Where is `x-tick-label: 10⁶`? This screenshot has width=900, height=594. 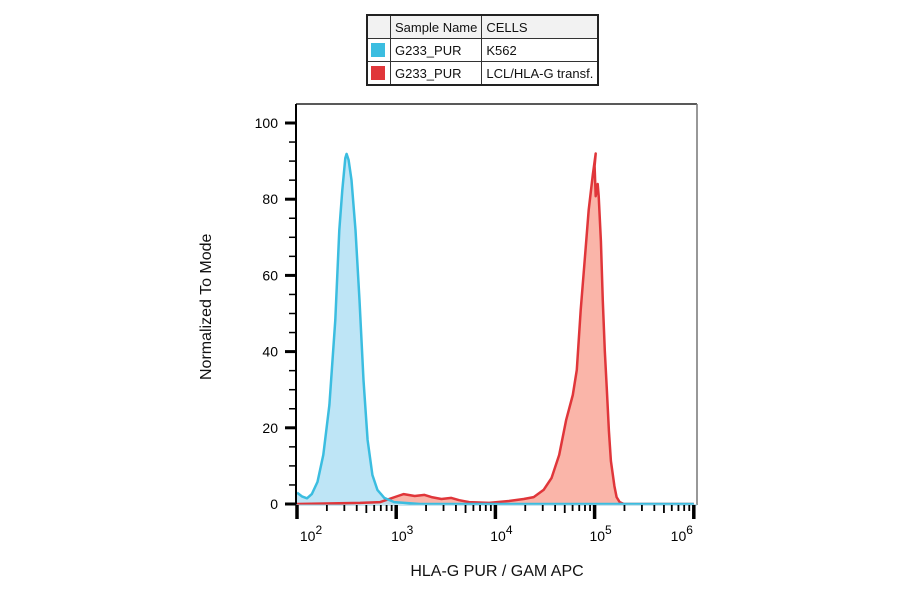 x-tick-label: 10⁶ is located at coordinates (682, 533).